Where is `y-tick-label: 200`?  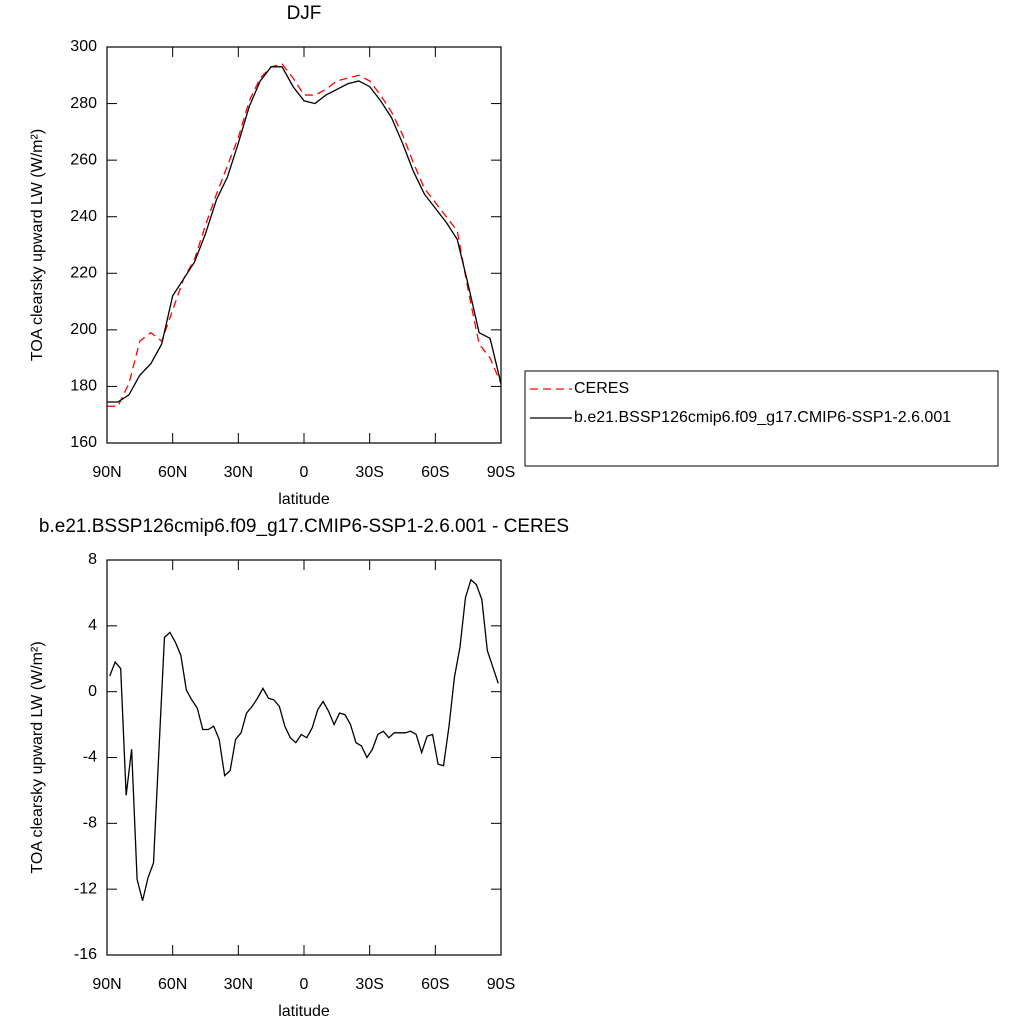 y-tick-label: 200 is located at coordinates (83, 329).